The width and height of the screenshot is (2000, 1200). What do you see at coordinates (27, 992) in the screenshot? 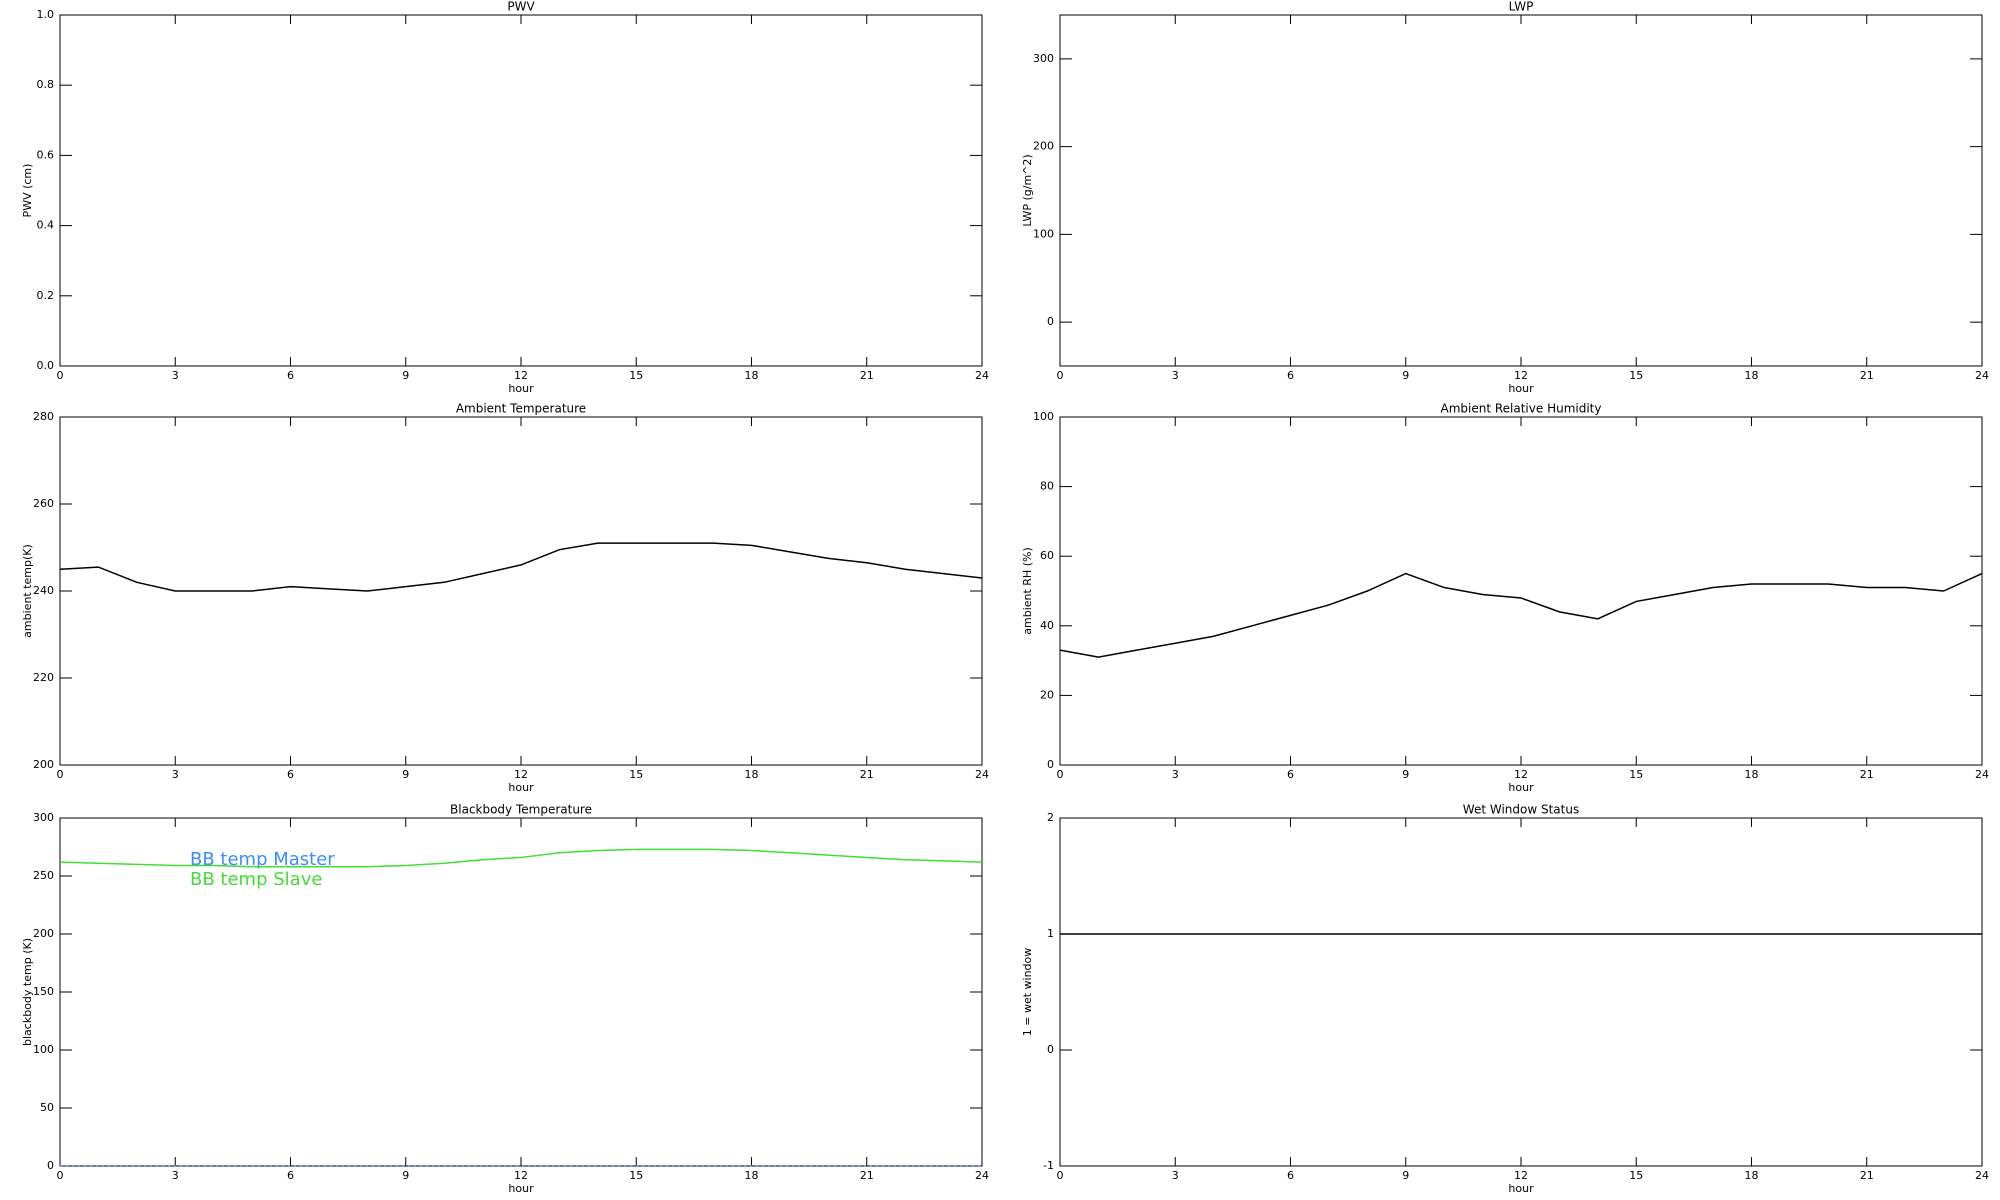
I see `y-axis-label: blackbody temp (K)` at bounding box center [27, 992].